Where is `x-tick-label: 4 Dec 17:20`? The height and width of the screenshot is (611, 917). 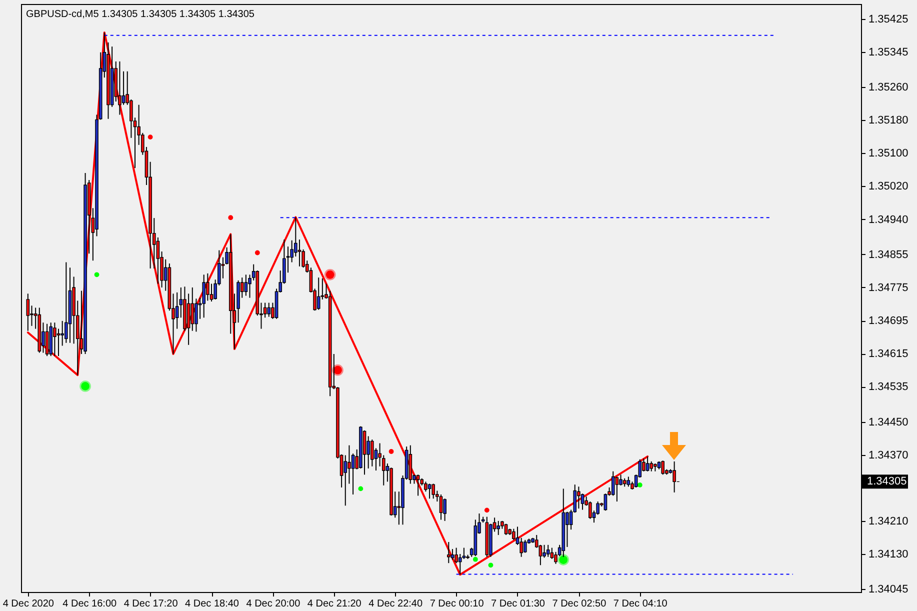
x-tick-label: 4 Dec 17:20 is located at coordinates (151, 604).